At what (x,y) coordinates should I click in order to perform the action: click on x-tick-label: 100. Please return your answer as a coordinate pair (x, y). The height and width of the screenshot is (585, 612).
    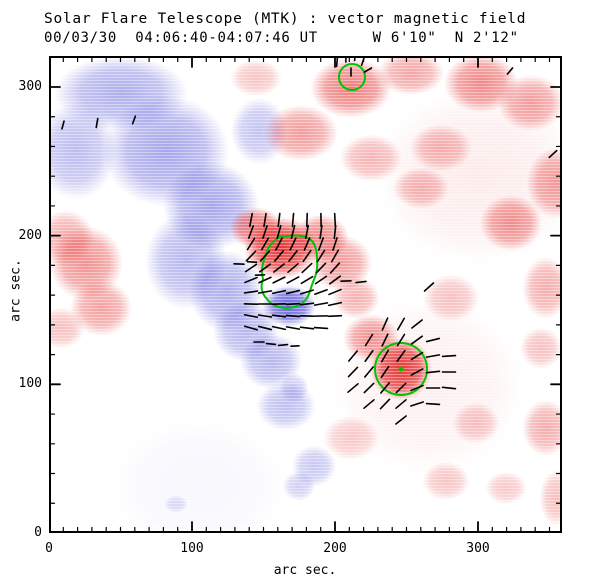
    Looking at the image, I should click on (192, 548).